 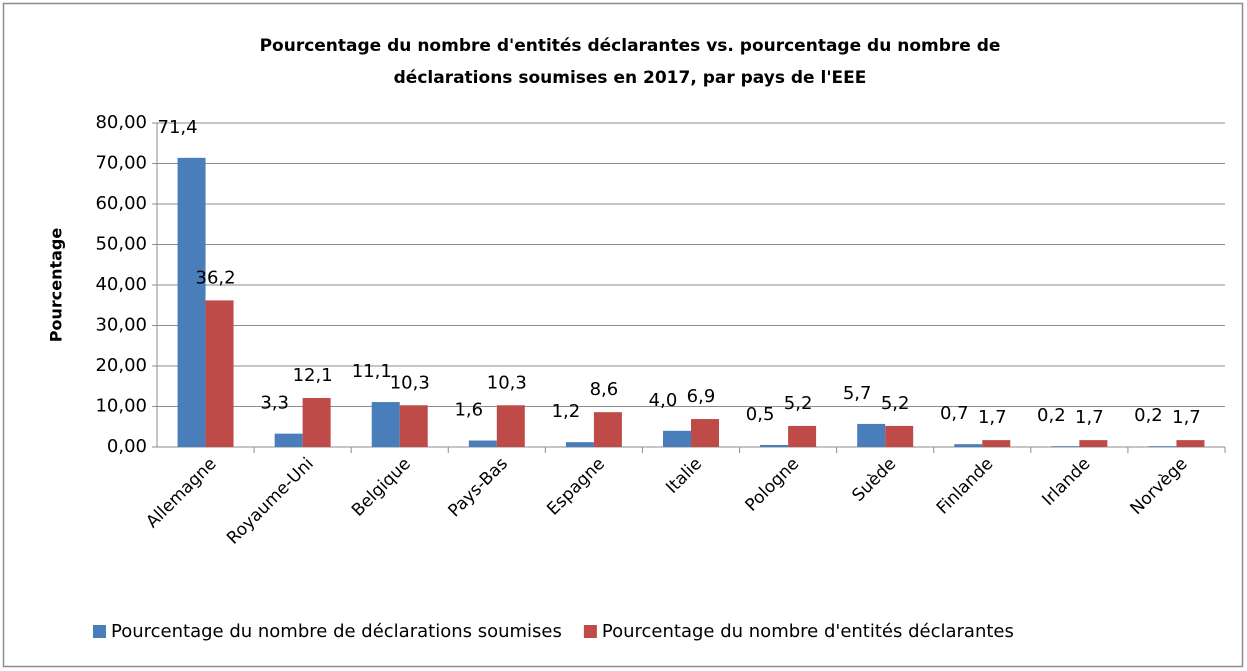 I want to click on y-tick-label: 20,00, so click(x=121, y=365).